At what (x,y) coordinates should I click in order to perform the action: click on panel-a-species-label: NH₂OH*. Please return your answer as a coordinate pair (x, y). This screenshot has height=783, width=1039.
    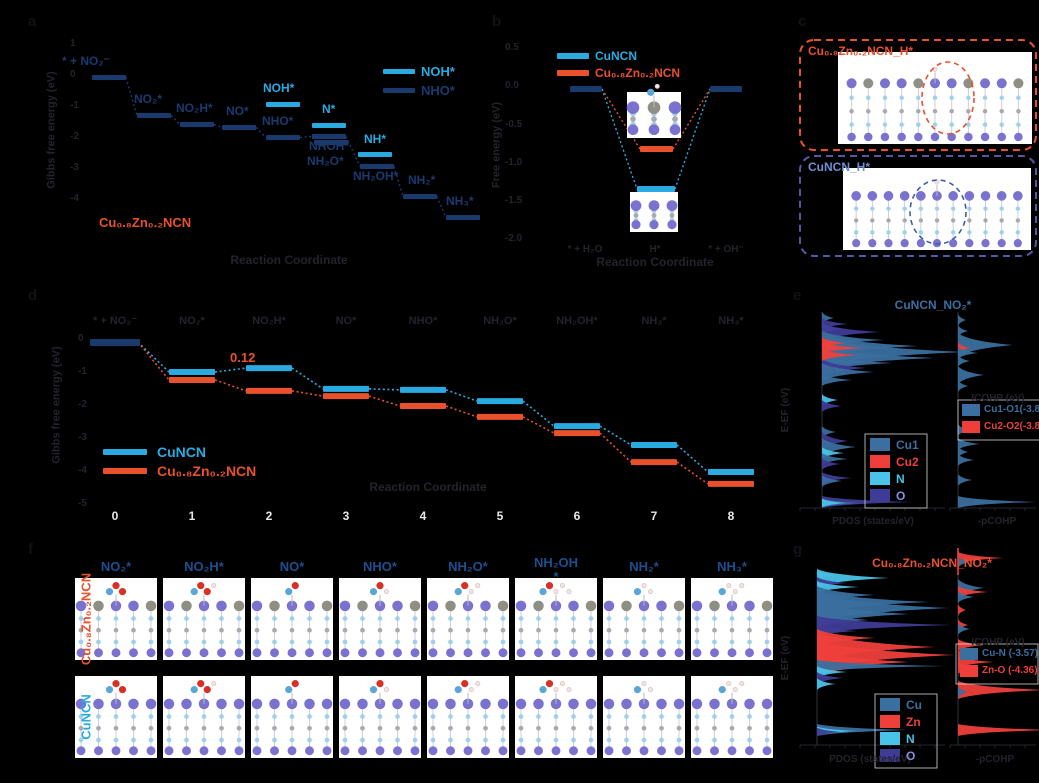
    Looking at the image, I should click on (376, 176).